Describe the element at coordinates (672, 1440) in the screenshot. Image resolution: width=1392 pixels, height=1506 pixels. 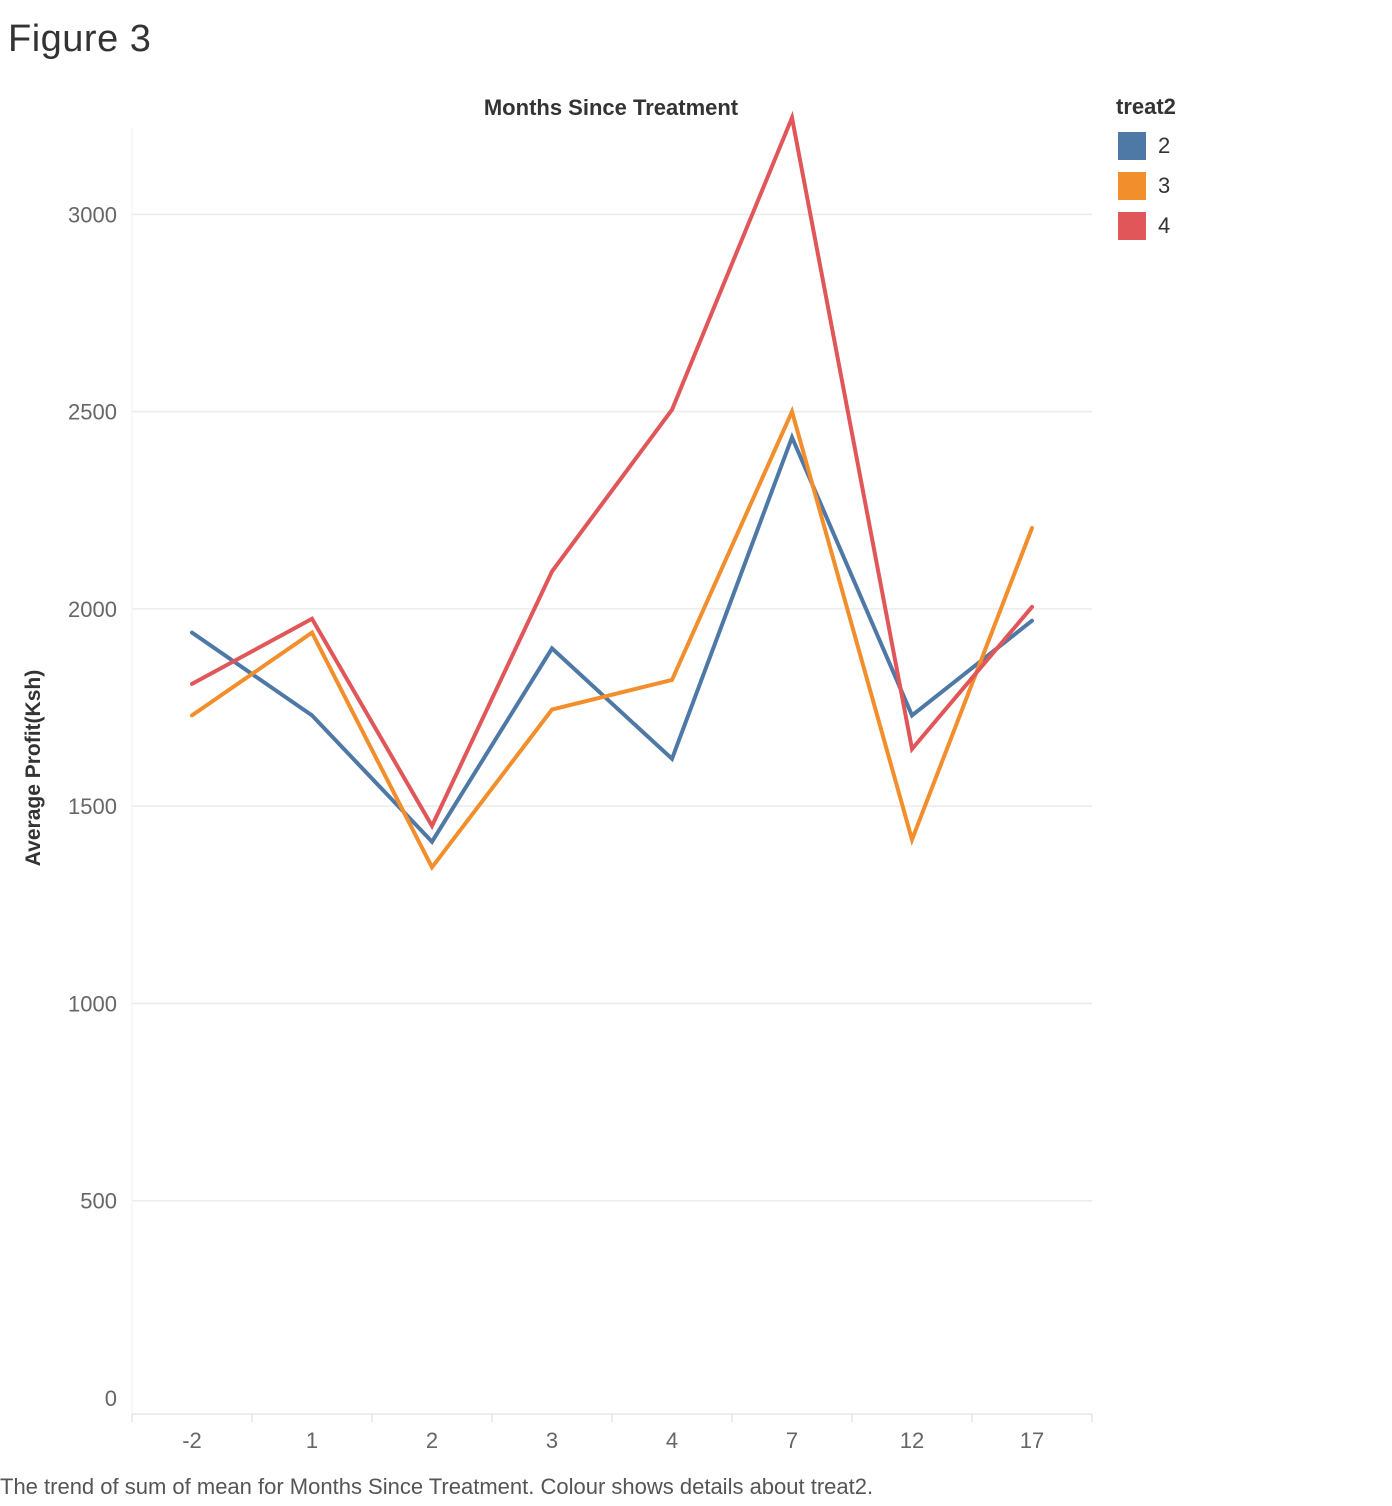
I see `x-tick-label: 4` at that location.